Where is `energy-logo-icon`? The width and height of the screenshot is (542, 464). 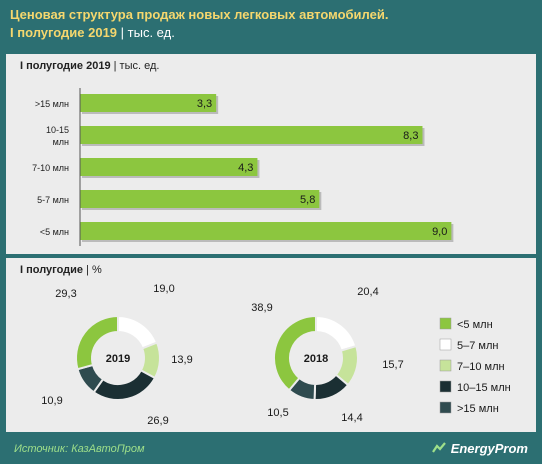 energy-logo-icon is located at coordinates (438, 447).